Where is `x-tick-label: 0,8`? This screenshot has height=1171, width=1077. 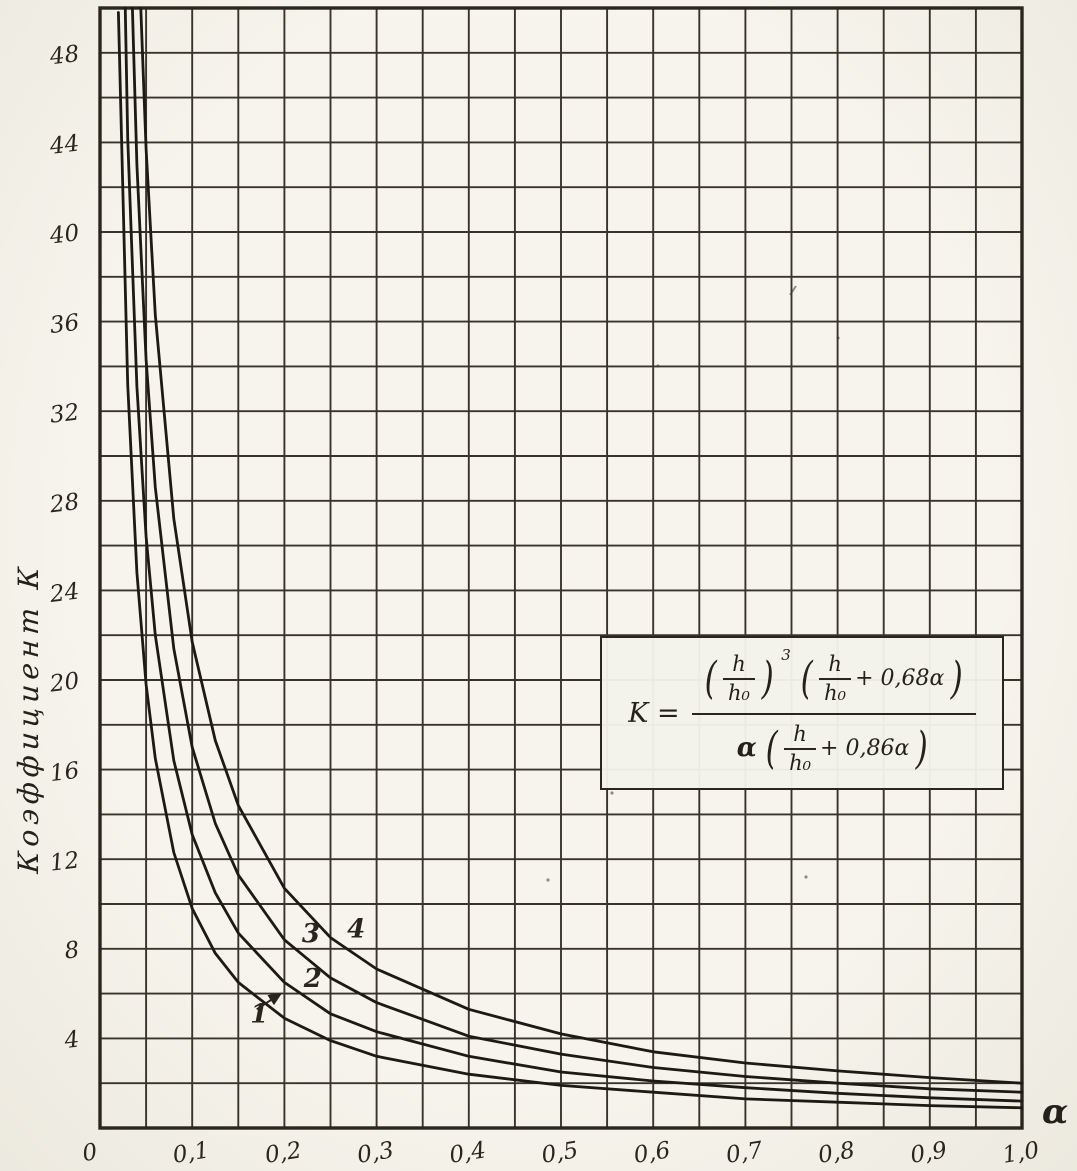
x-tick-label: 0,8 is located at coordinates (836, 1152).